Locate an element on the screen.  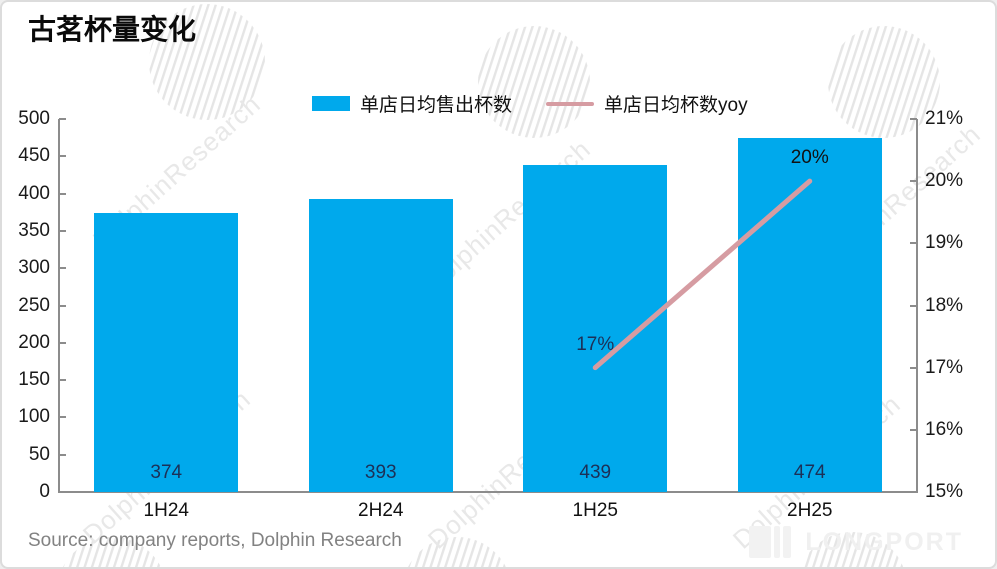
right-axis-tick-label: 17% is located at coordinates (944, 367).